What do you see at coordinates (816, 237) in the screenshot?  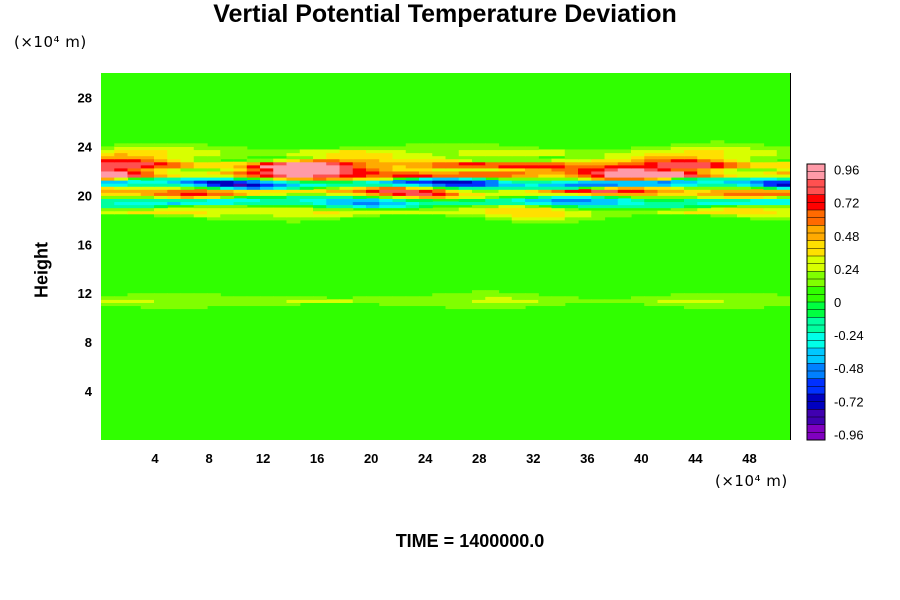 I see `colorbar-swatch` at bounding box center [816, 237].